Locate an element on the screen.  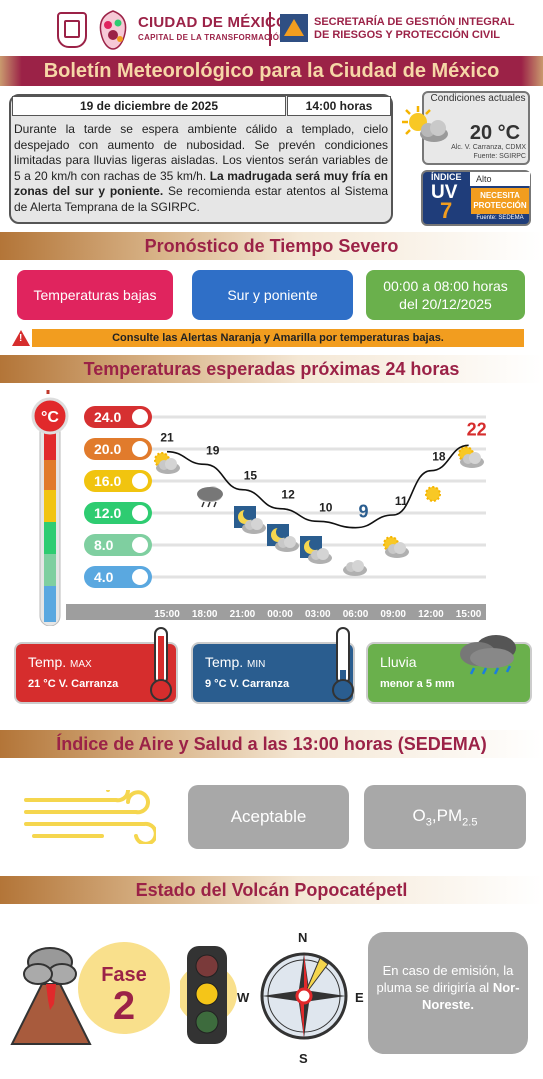
wind-icon is located at coordinates (90, 817).